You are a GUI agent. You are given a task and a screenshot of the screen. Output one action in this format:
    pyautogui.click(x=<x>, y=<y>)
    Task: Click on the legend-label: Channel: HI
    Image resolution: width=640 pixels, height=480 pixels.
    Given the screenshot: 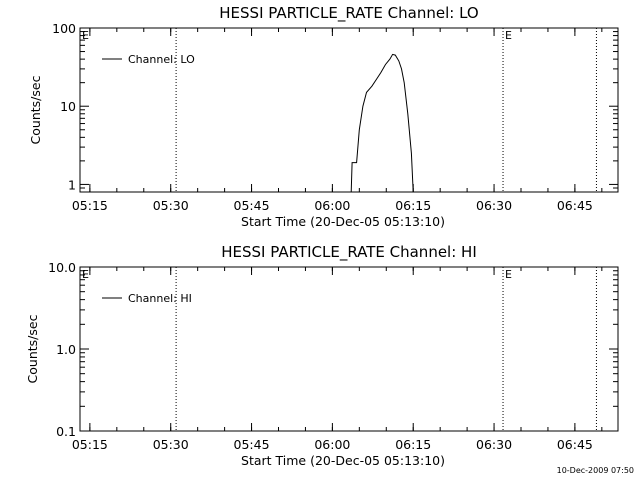 What is the action you would take?
    pyautogui.click(x=160, y=298)
    